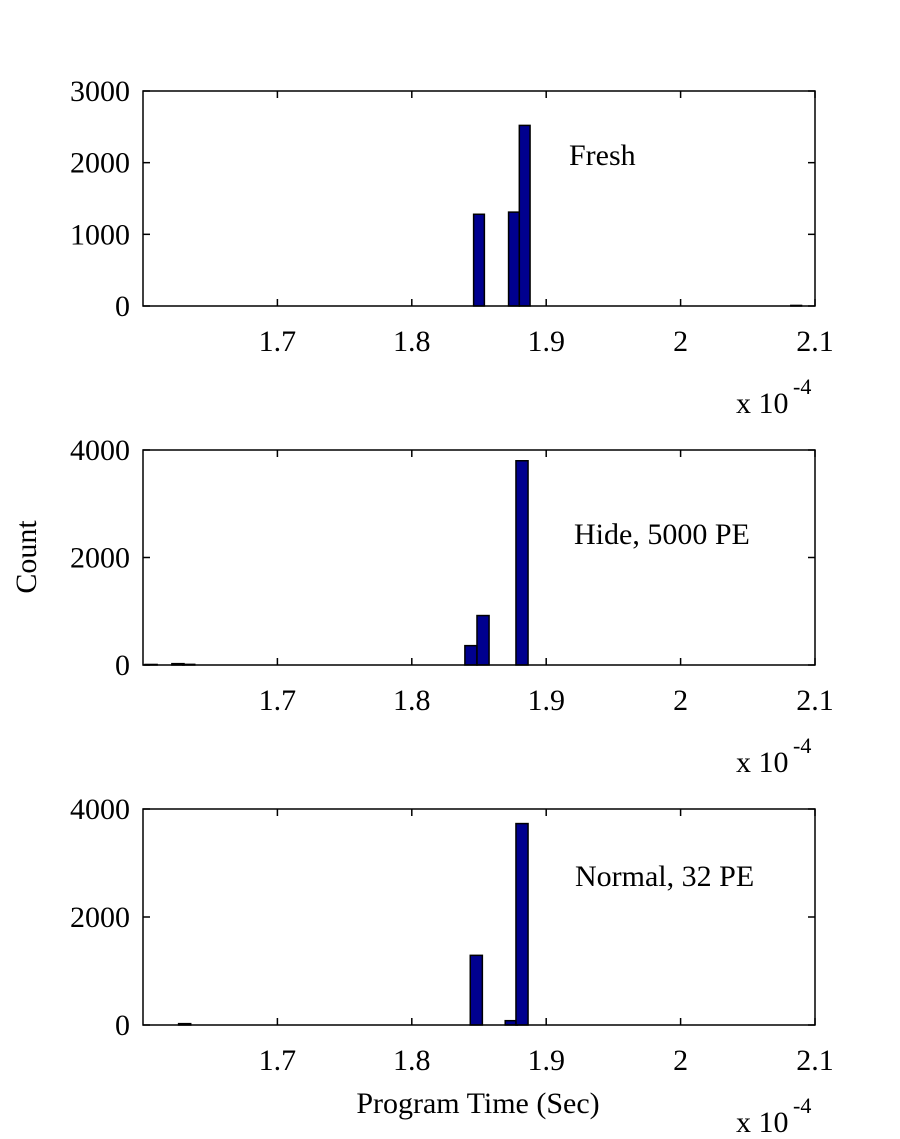  I want to click on series-annotation: Hide, 5000 PE, so click(662, 534).